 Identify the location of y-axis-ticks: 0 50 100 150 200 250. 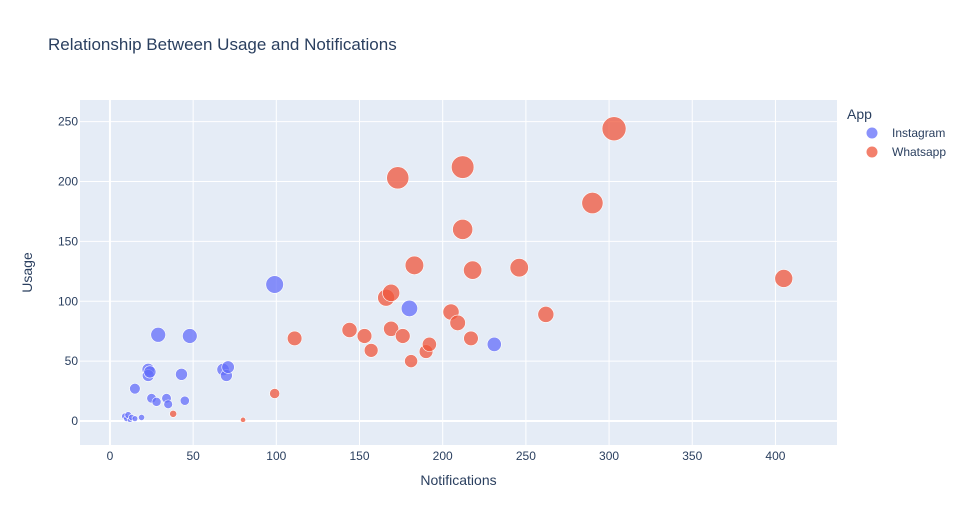
(68, 271).